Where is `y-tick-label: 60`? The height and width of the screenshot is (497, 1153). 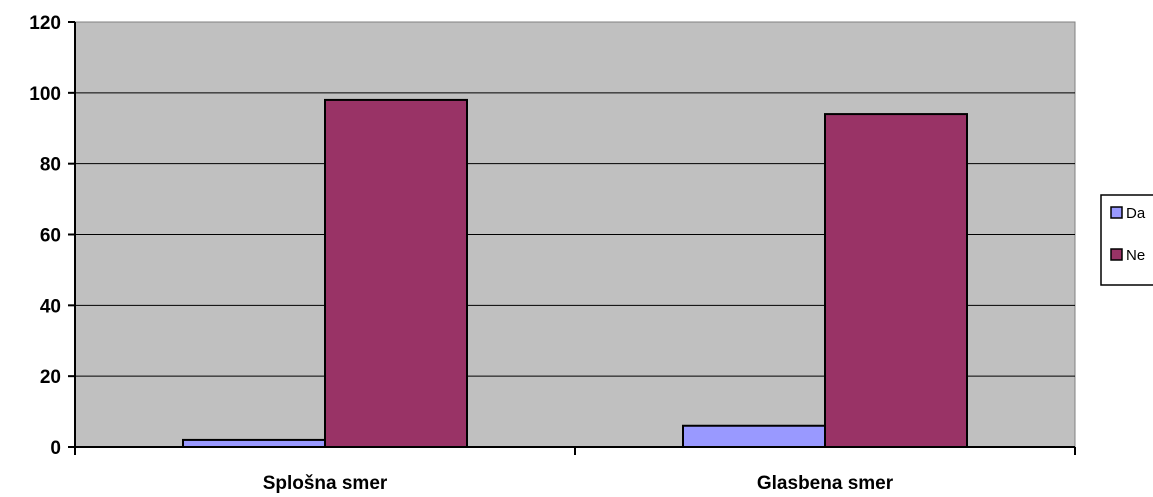
y-tick-label: 60 is located at coordinates (50, 236).